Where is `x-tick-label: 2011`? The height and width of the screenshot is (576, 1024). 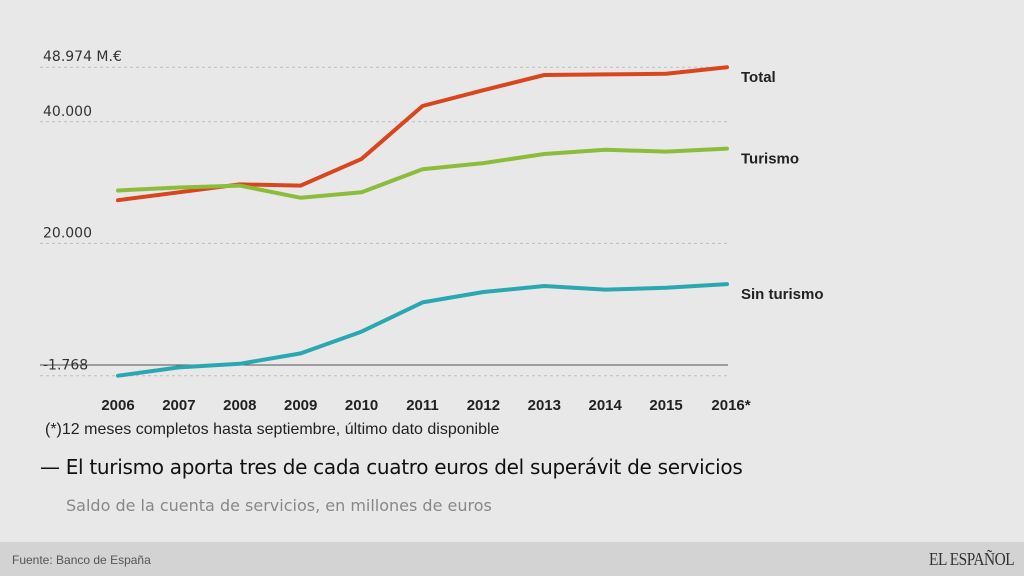
x-tick-label: 2011 is located at coordinates (422, 405).